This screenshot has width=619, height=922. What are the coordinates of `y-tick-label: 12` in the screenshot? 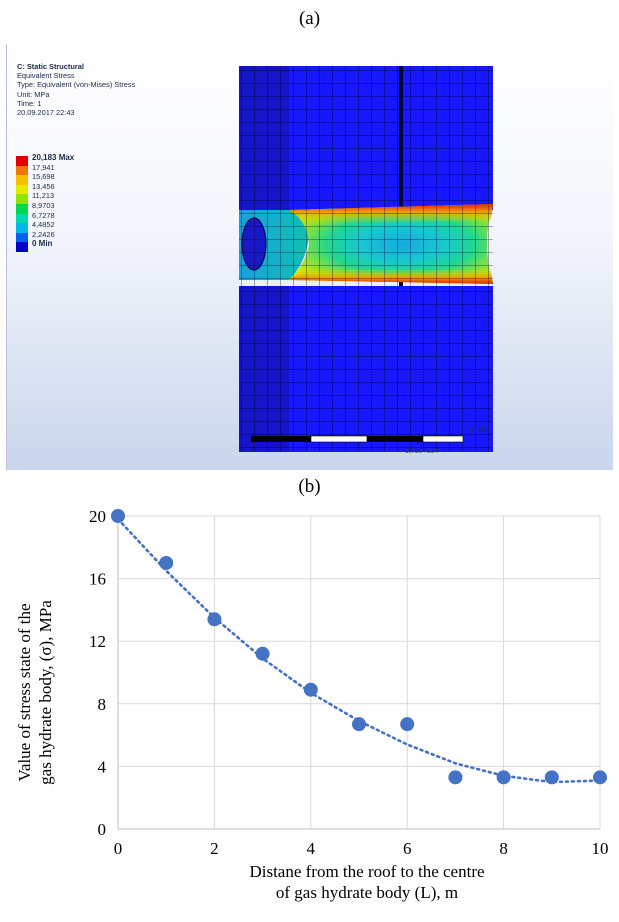 It's located at (97, 641).